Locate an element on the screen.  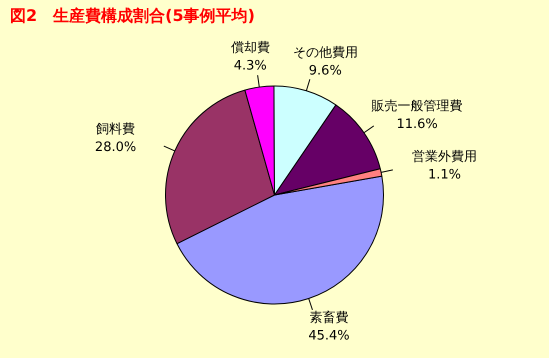
slice-label: 償却費 is located at coordinates (250, 48).